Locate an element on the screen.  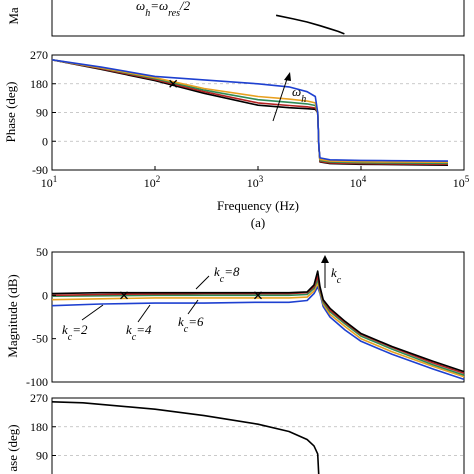
x-tick-label: 10⁵ is located at coordinates (461, 182).